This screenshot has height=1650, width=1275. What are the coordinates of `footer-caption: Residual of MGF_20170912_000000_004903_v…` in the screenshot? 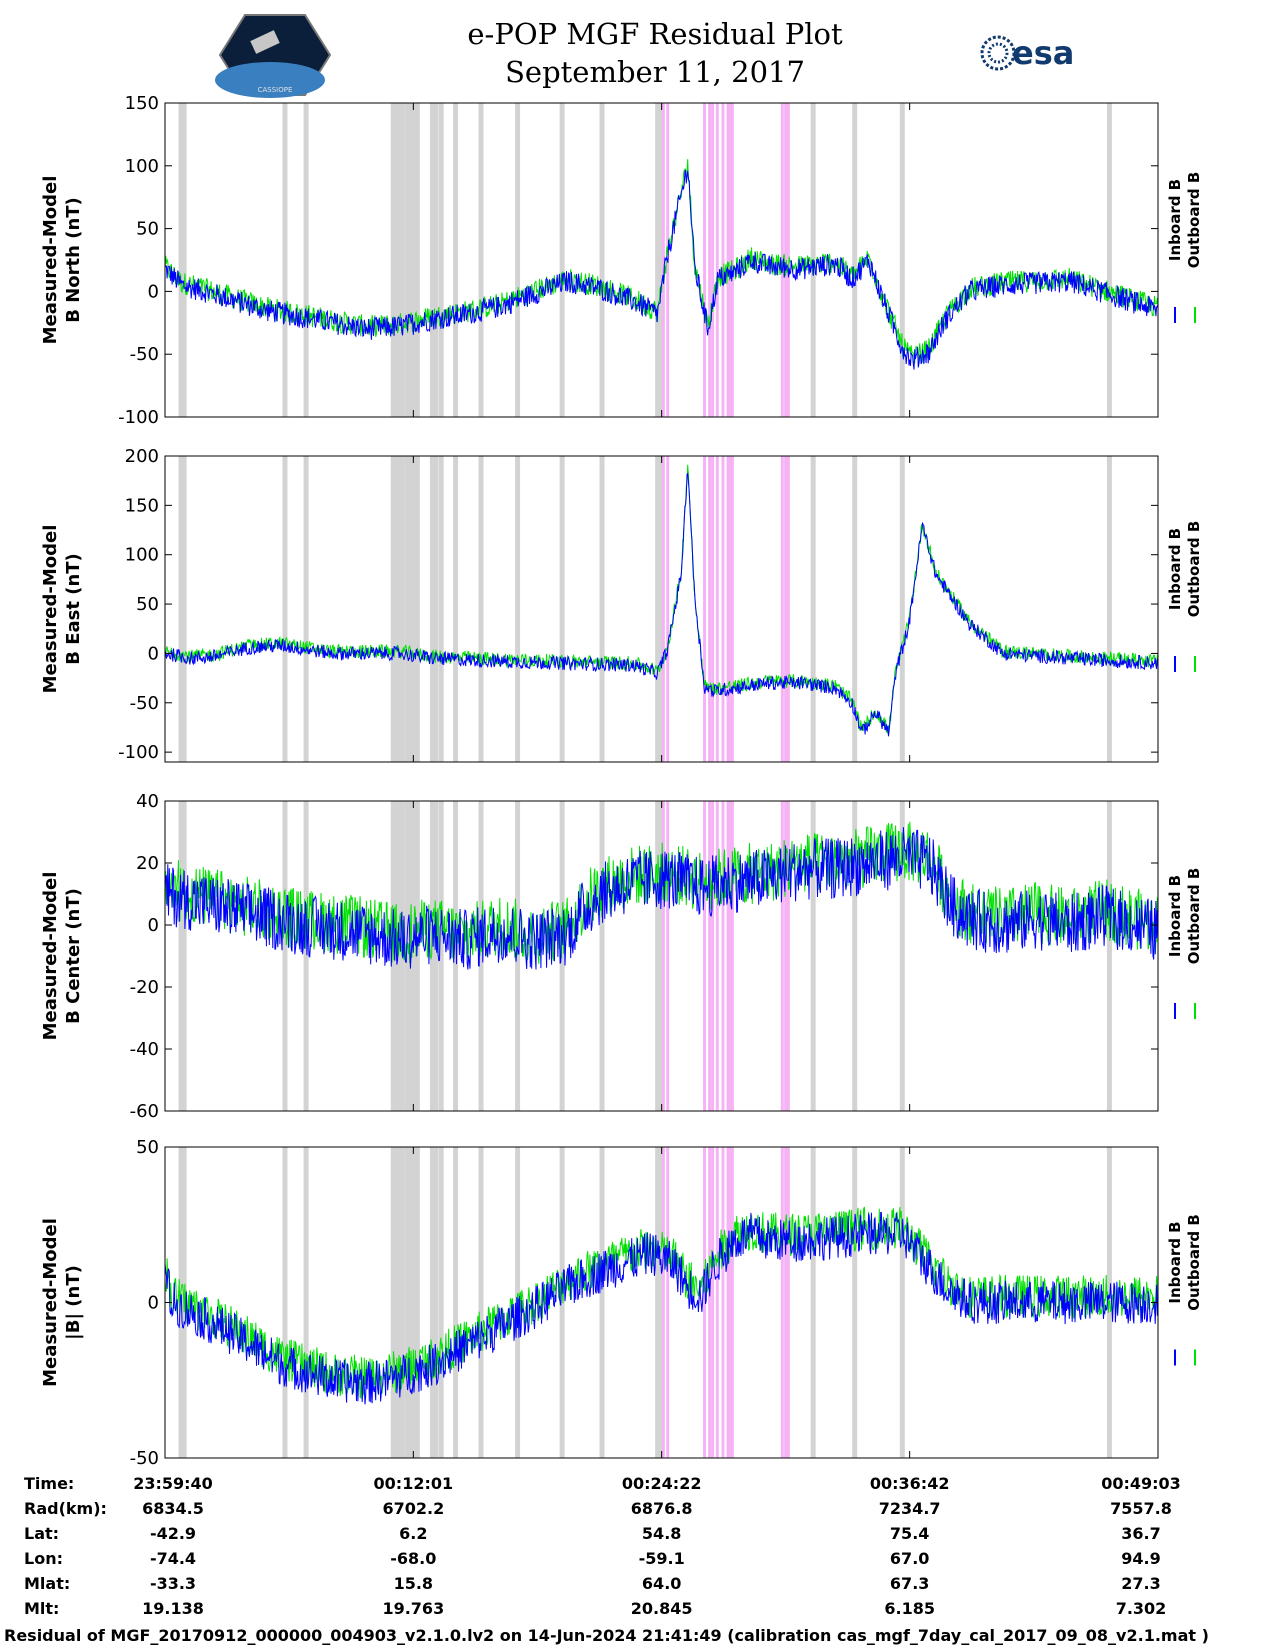 It's located at (606, 1635).